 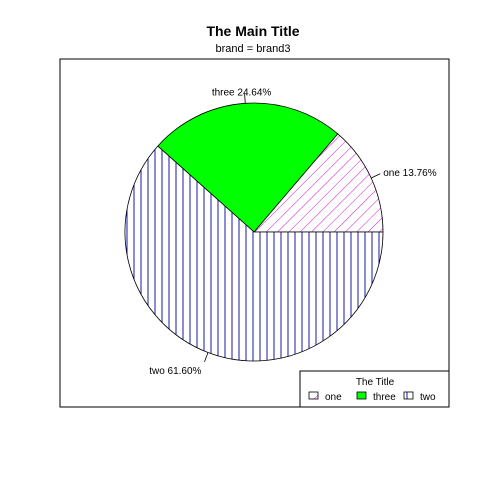 I want to click on legend-box, so click(x=374, y=389).